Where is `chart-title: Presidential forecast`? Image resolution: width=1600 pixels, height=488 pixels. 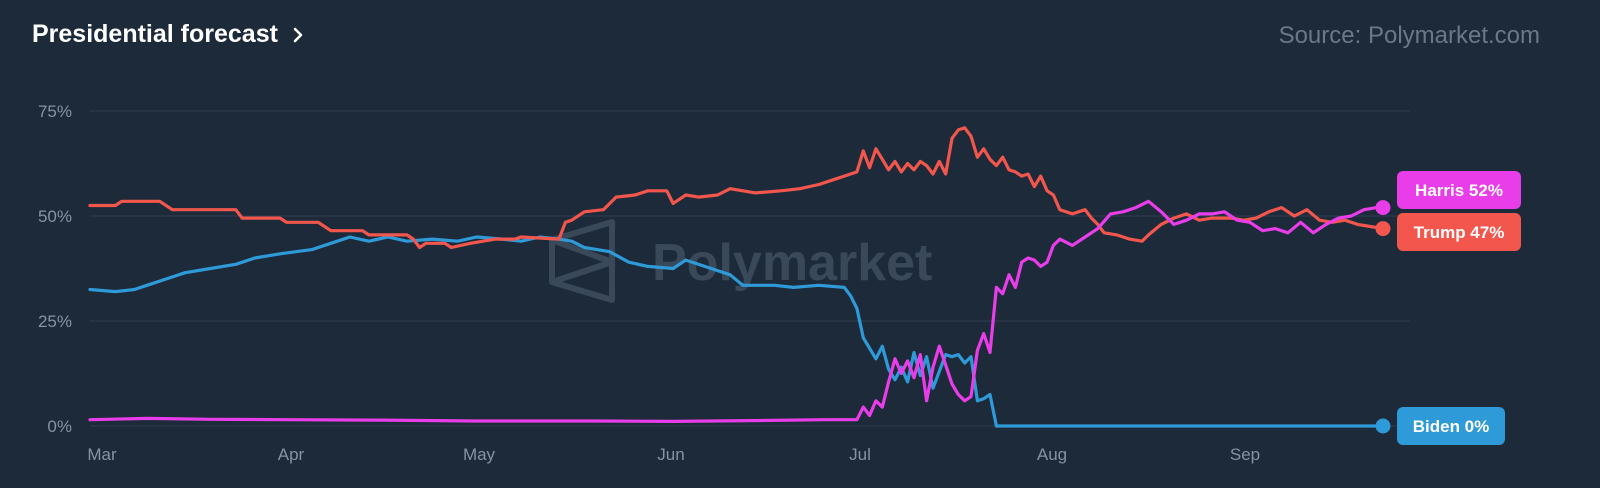
chart-title: Presidential forecast is located at coordinates (155, 34).